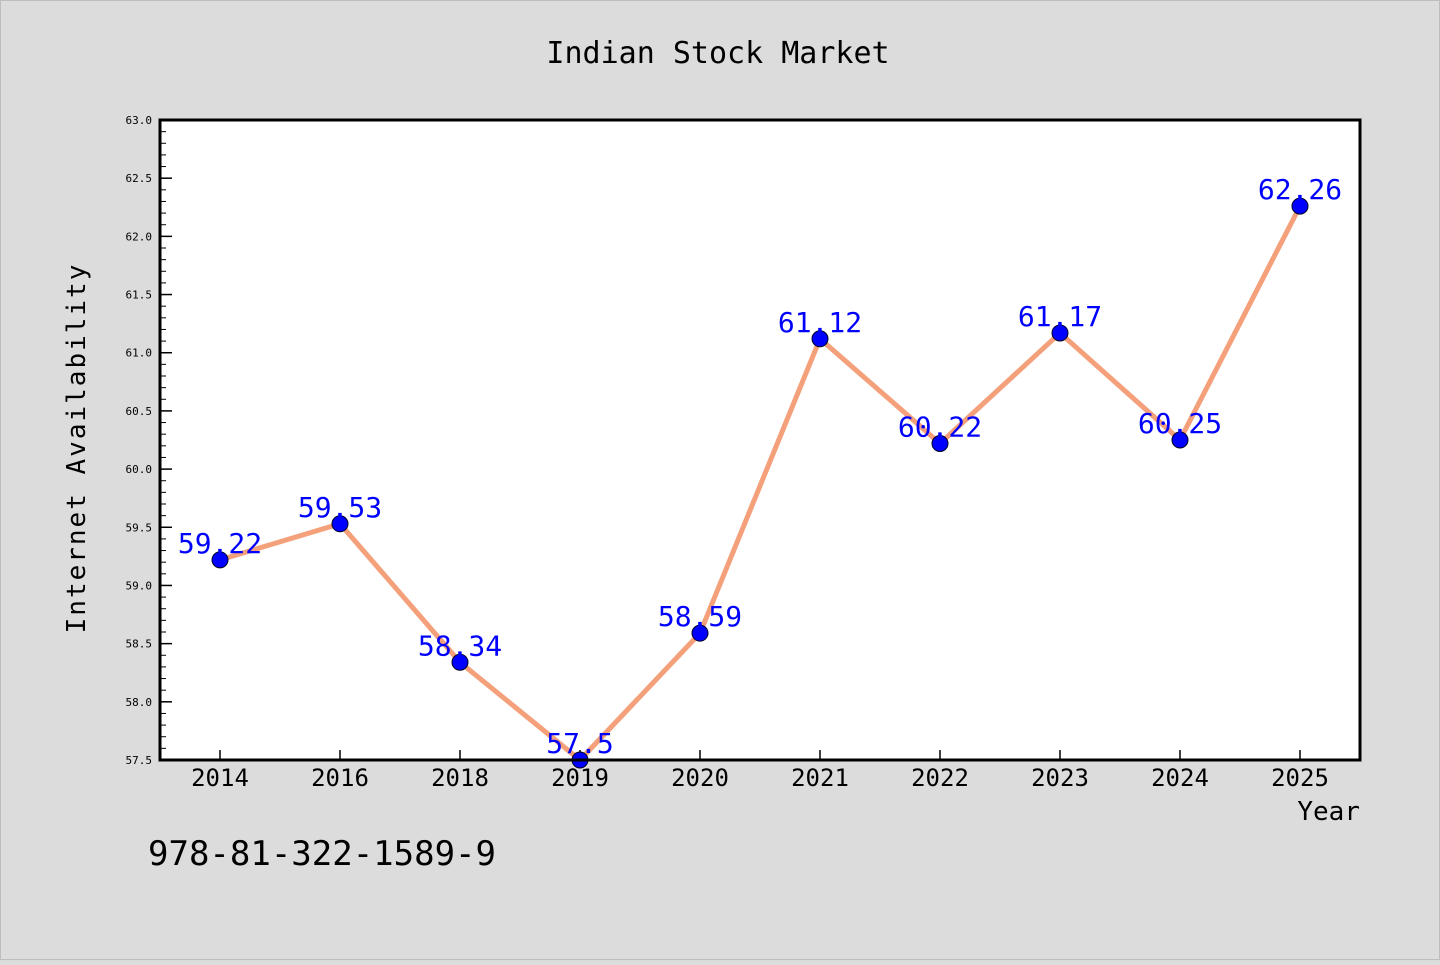 The width and height of the screenshot is (1440, 965). What do you see at coordinates (1328, 812) in the screenshot?
I see `x-axis-label: Year` at bounding box center [1328, 812].